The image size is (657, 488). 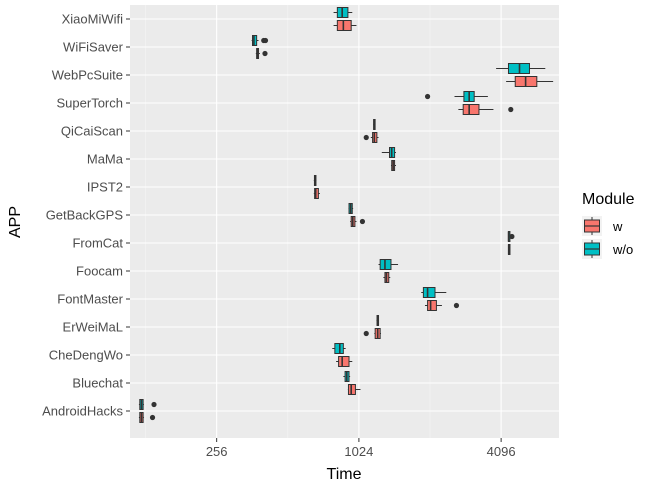 I want to click on y-tick-label: MaMa, so click(x=105, y=159).